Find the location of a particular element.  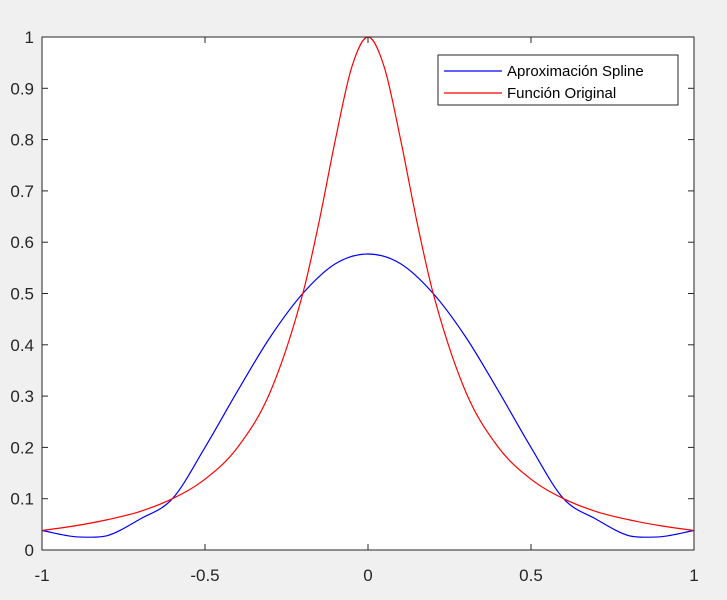

x-tick-label: 0 is located at coordinates (367, 575).